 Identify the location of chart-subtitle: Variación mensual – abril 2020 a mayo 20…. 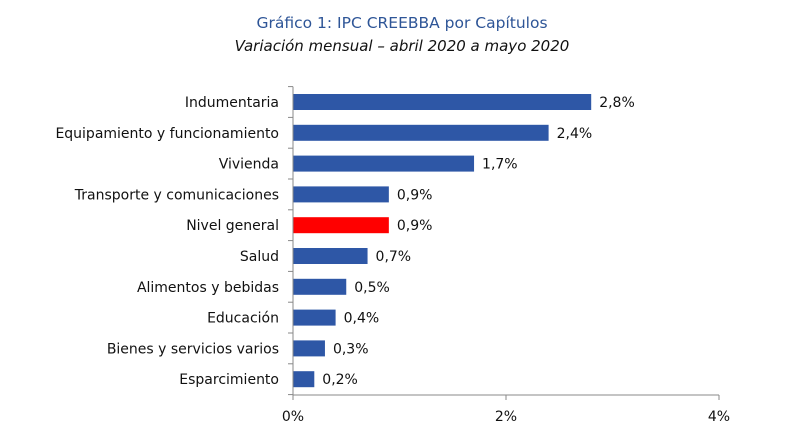
(402, 46).